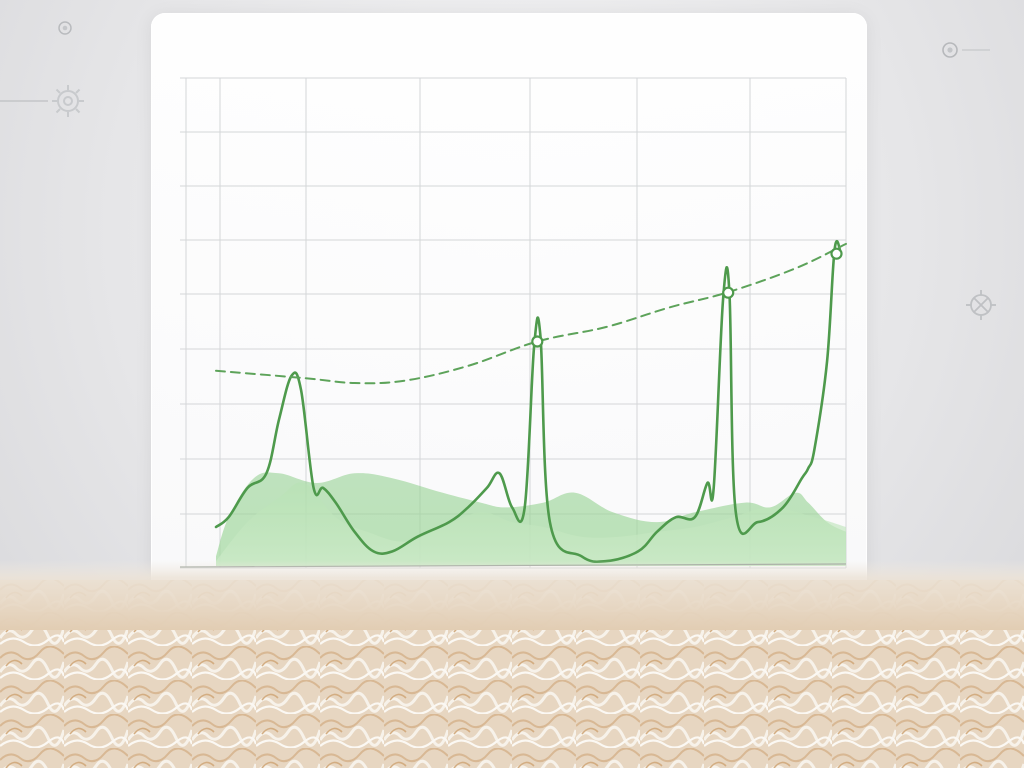  I want to click on area-layer, so click(531, 519).